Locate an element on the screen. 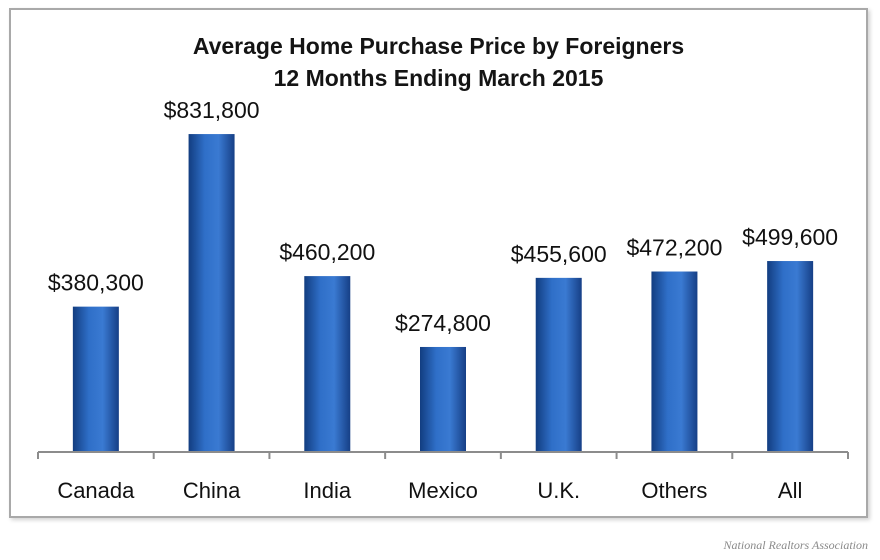  data-label-others: $472,200 is located at coordinates (674, 248).